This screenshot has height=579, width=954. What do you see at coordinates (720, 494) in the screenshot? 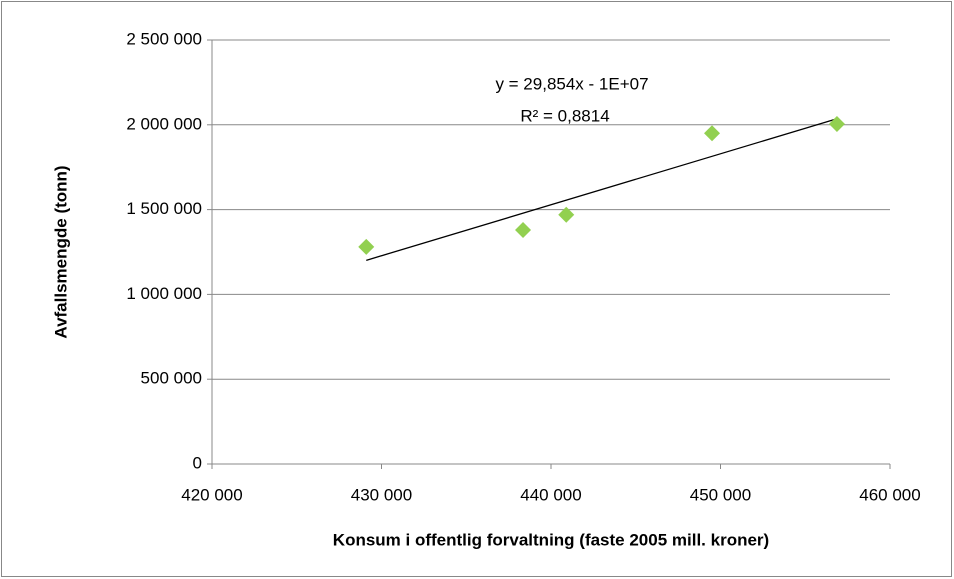
I see `x-tick-label: 450 000` at bounding box center [720, 494].